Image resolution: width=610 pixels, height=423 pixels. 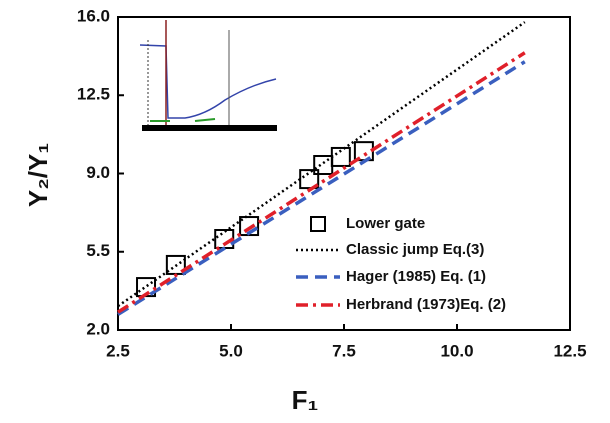 I want to click on x-tick-label: 7.5, so click(x=344, y=350).